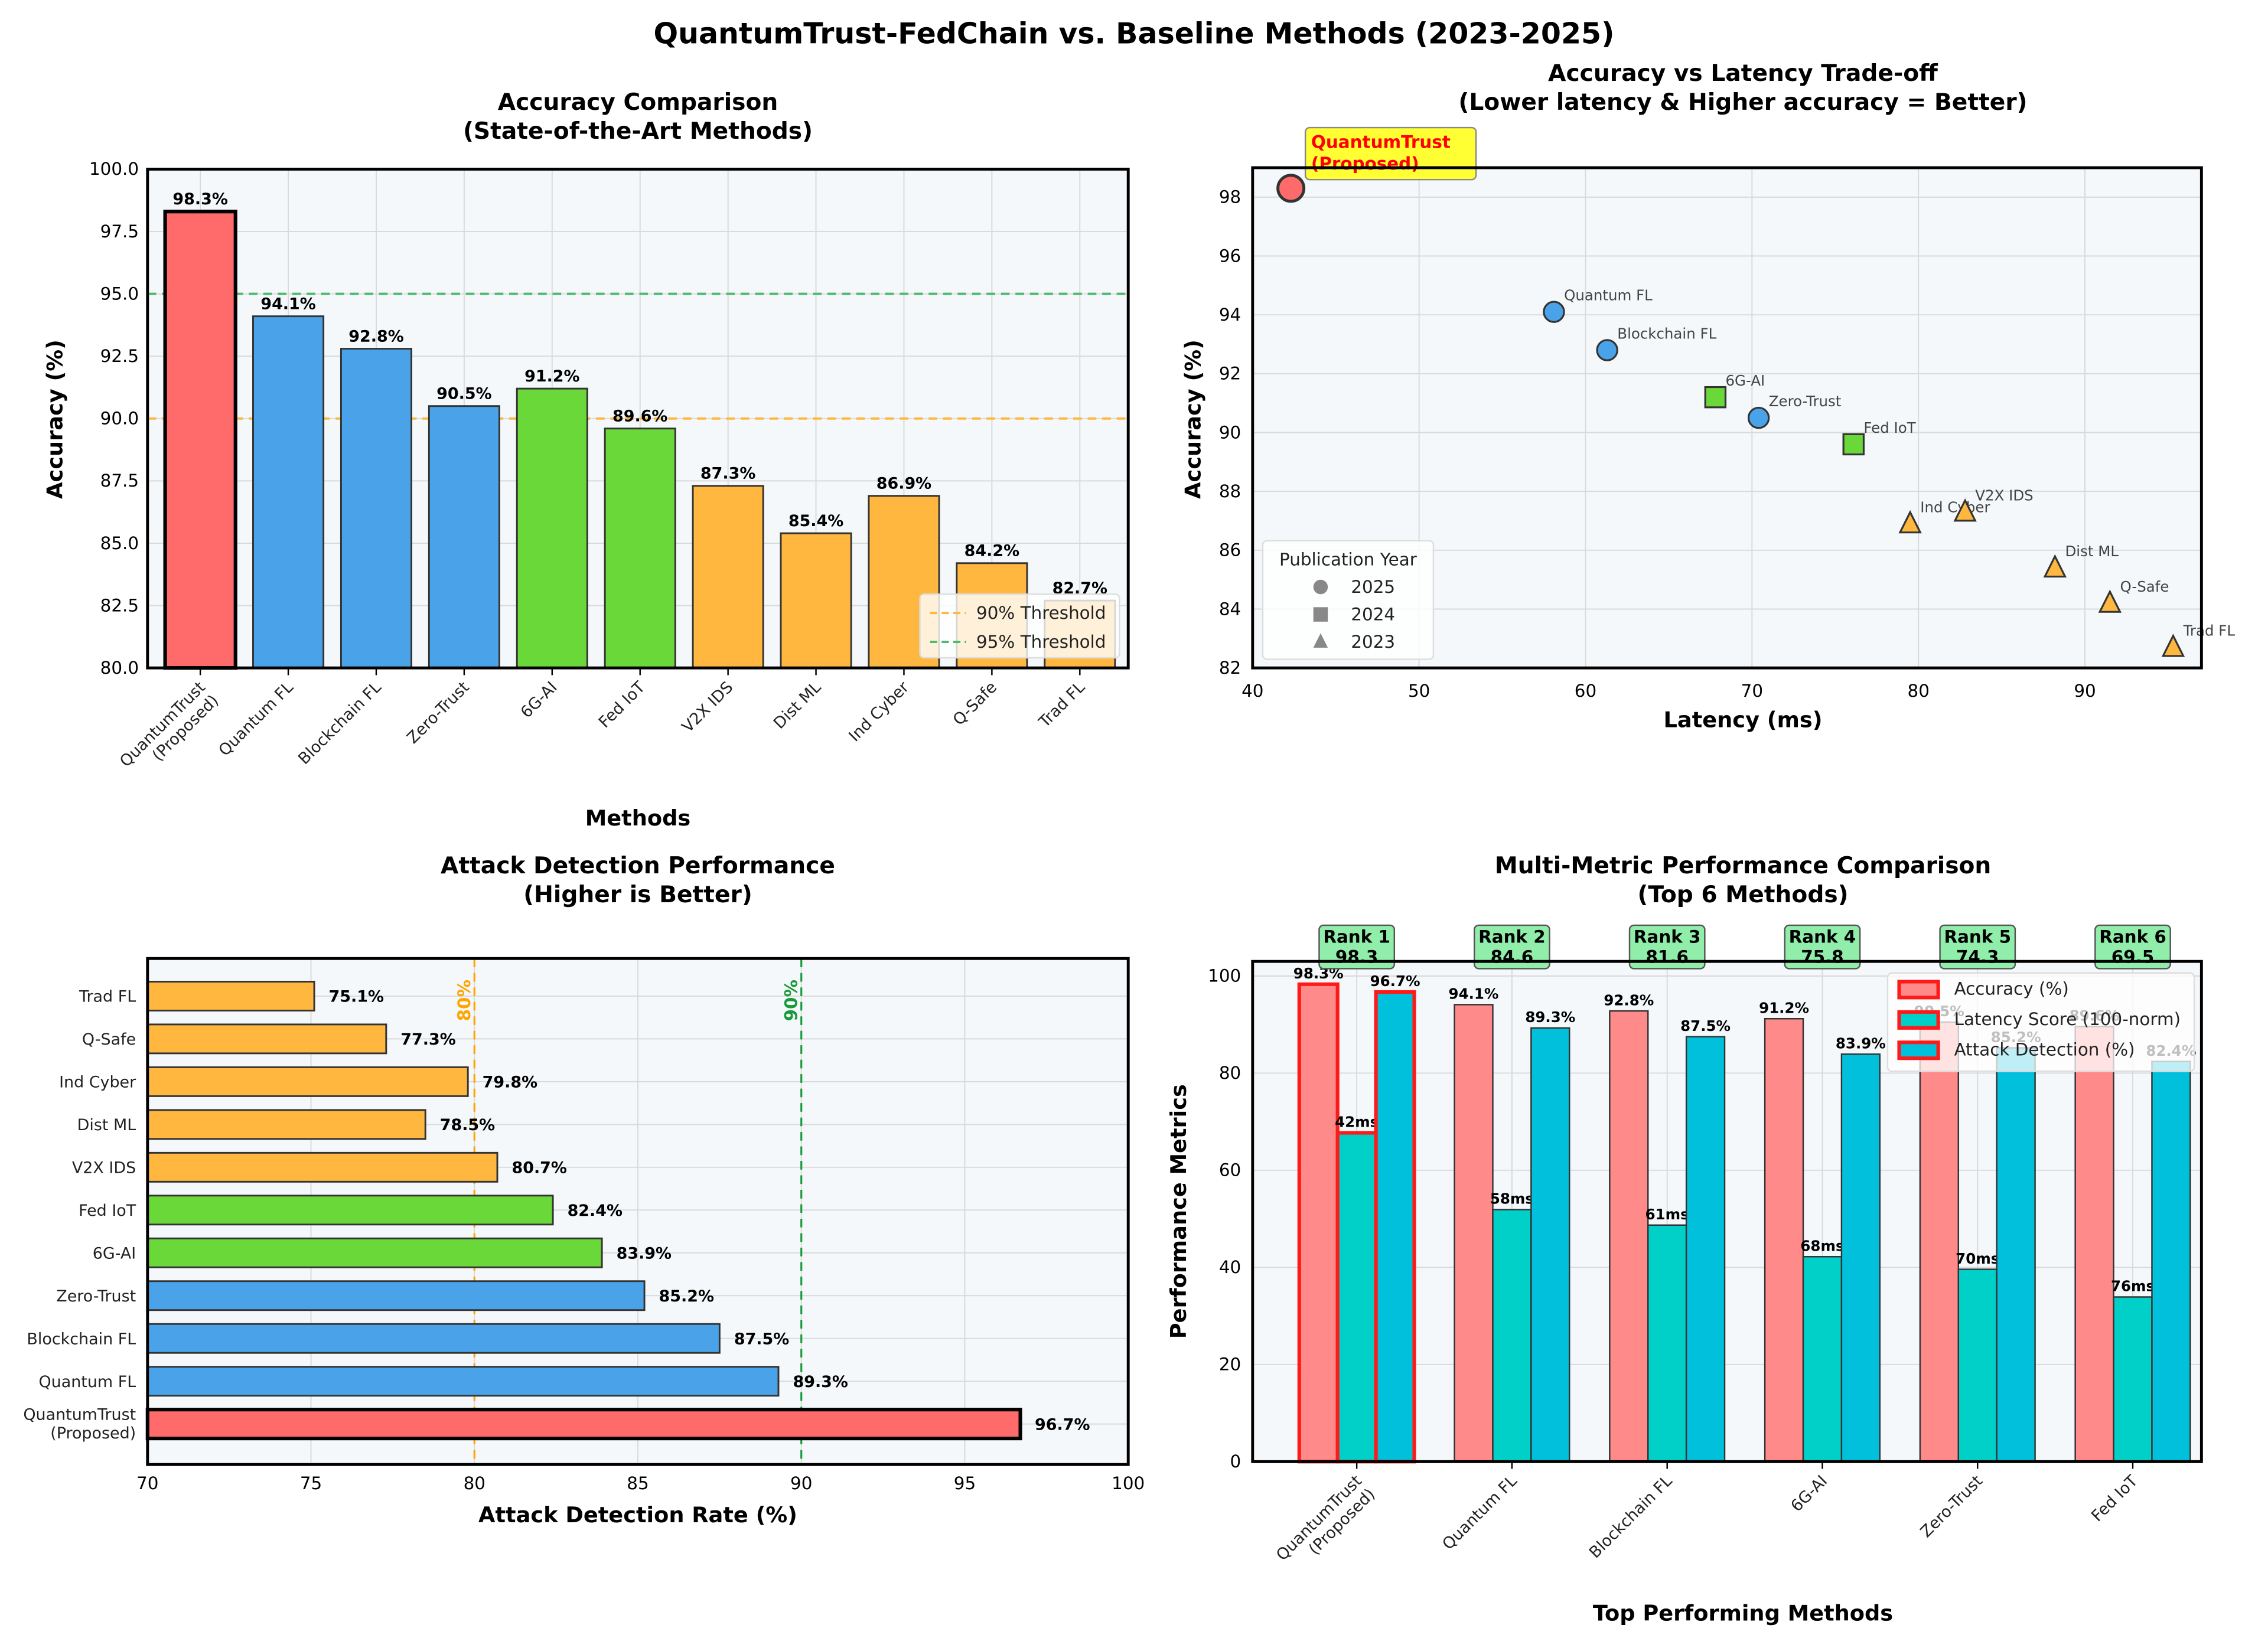 The width and height of the screenshot is (2268, 1638). What do you see at coordinates (1373, 587) in the screenshot?
I see `legend-label: 2025` at bounding box center [1373, 587].